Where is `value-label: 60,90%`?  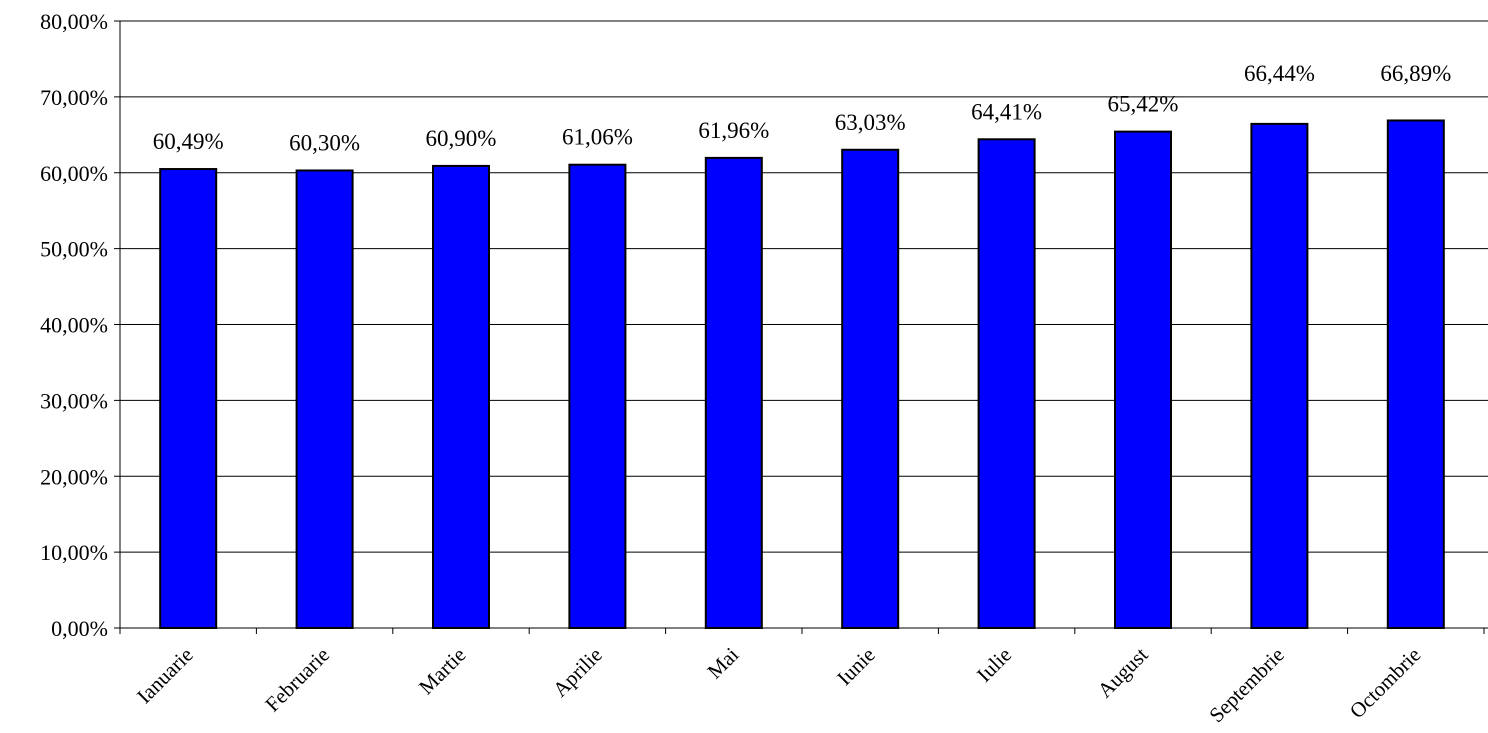
value-label: 60,90% is located at coordinates (461, 138).